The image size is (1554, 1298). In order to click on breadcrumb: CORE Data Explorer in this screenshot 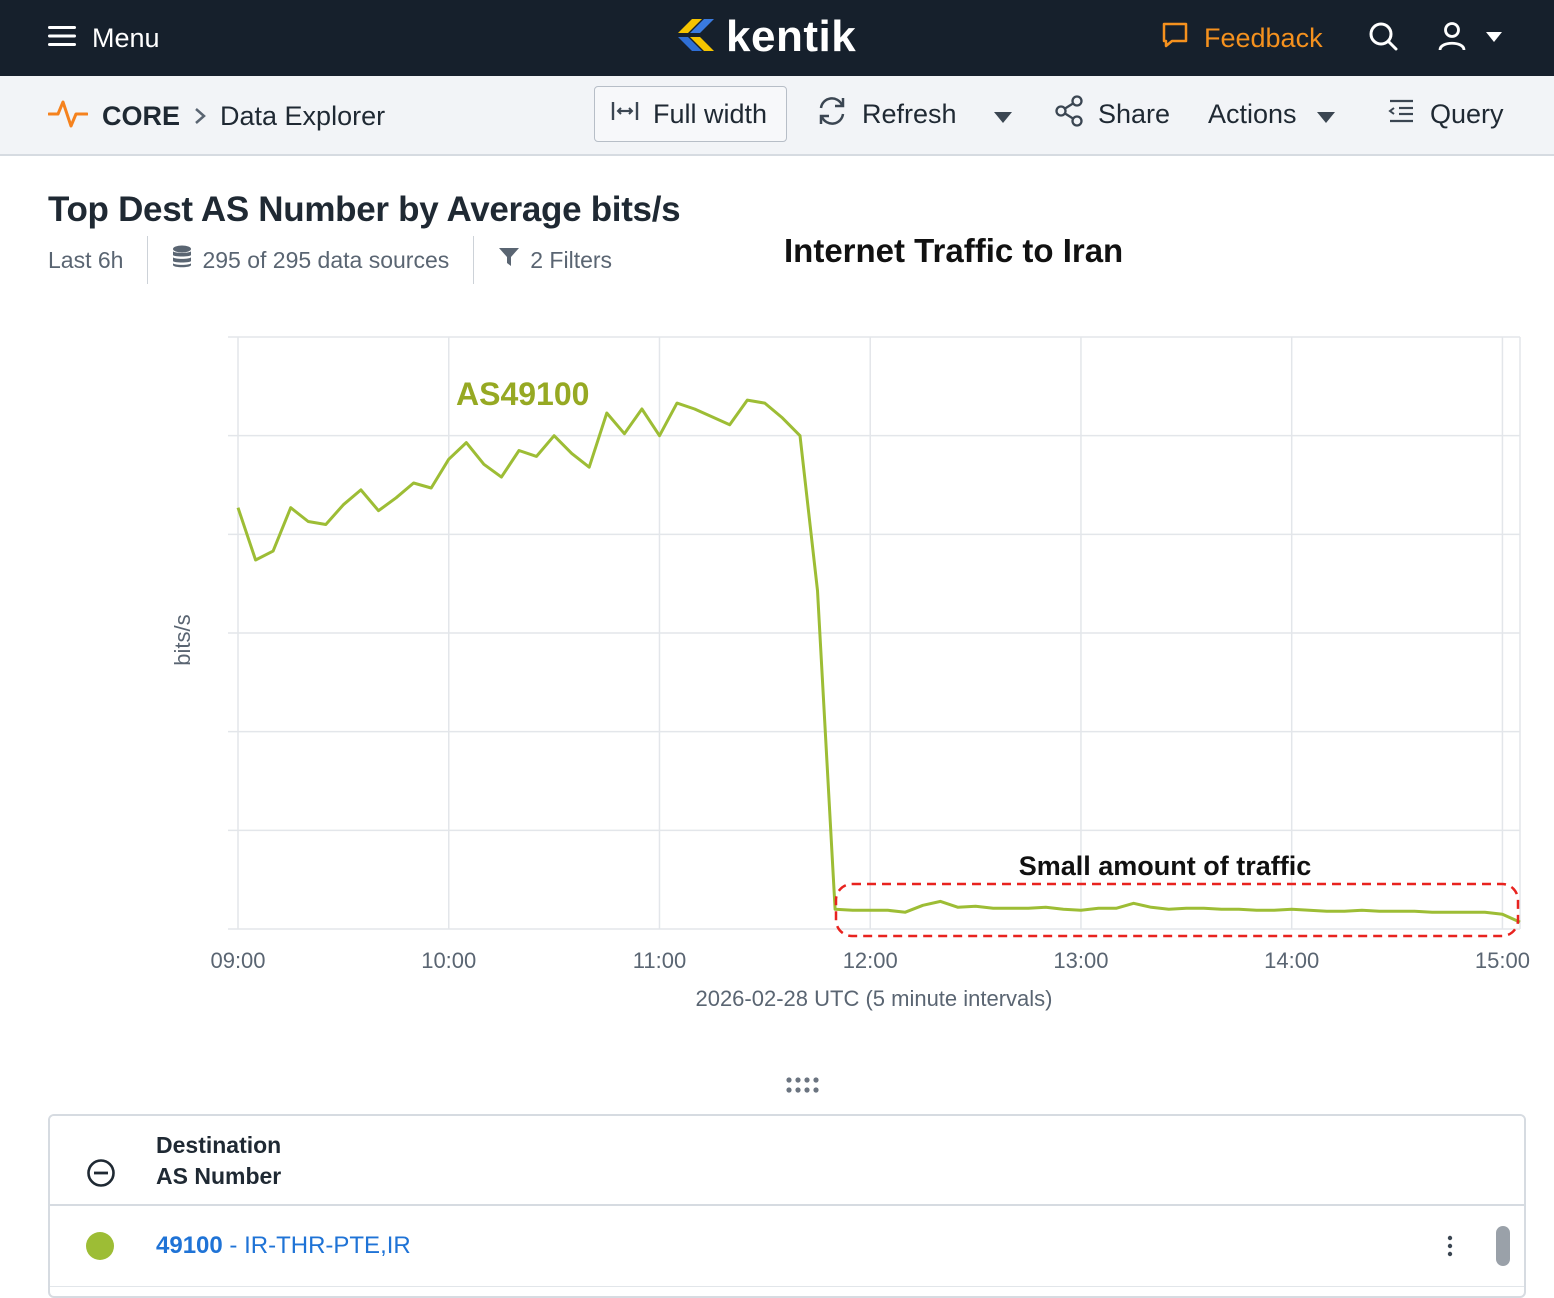, I will do `click(216, 116)`.